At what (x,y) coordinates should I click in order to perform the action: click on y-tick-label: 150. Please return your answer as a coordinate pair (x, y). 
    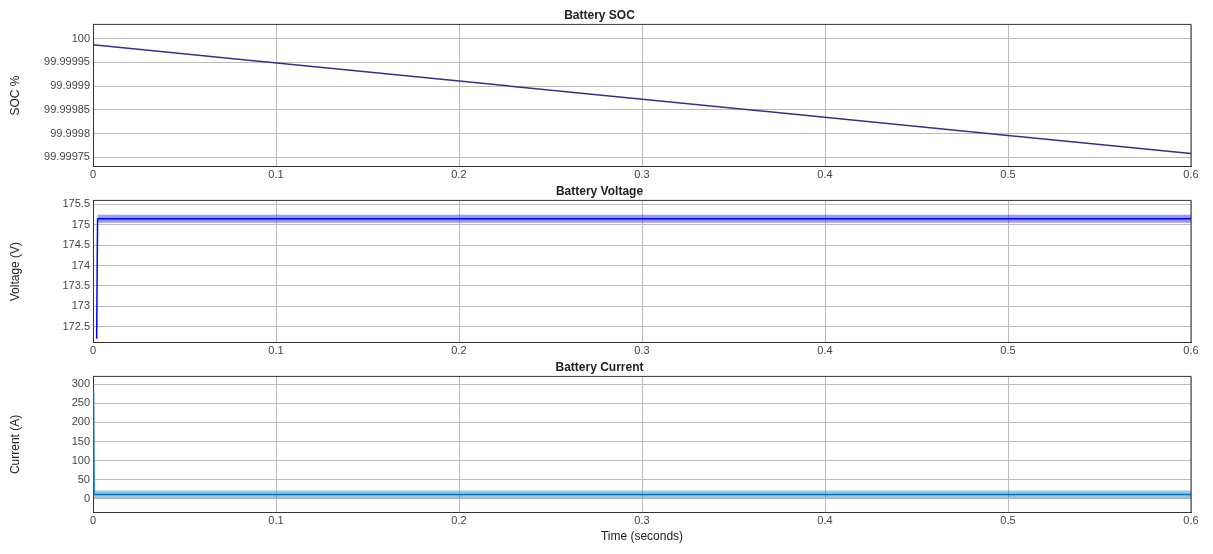
    Looking at the image, I should click on (80, 440).